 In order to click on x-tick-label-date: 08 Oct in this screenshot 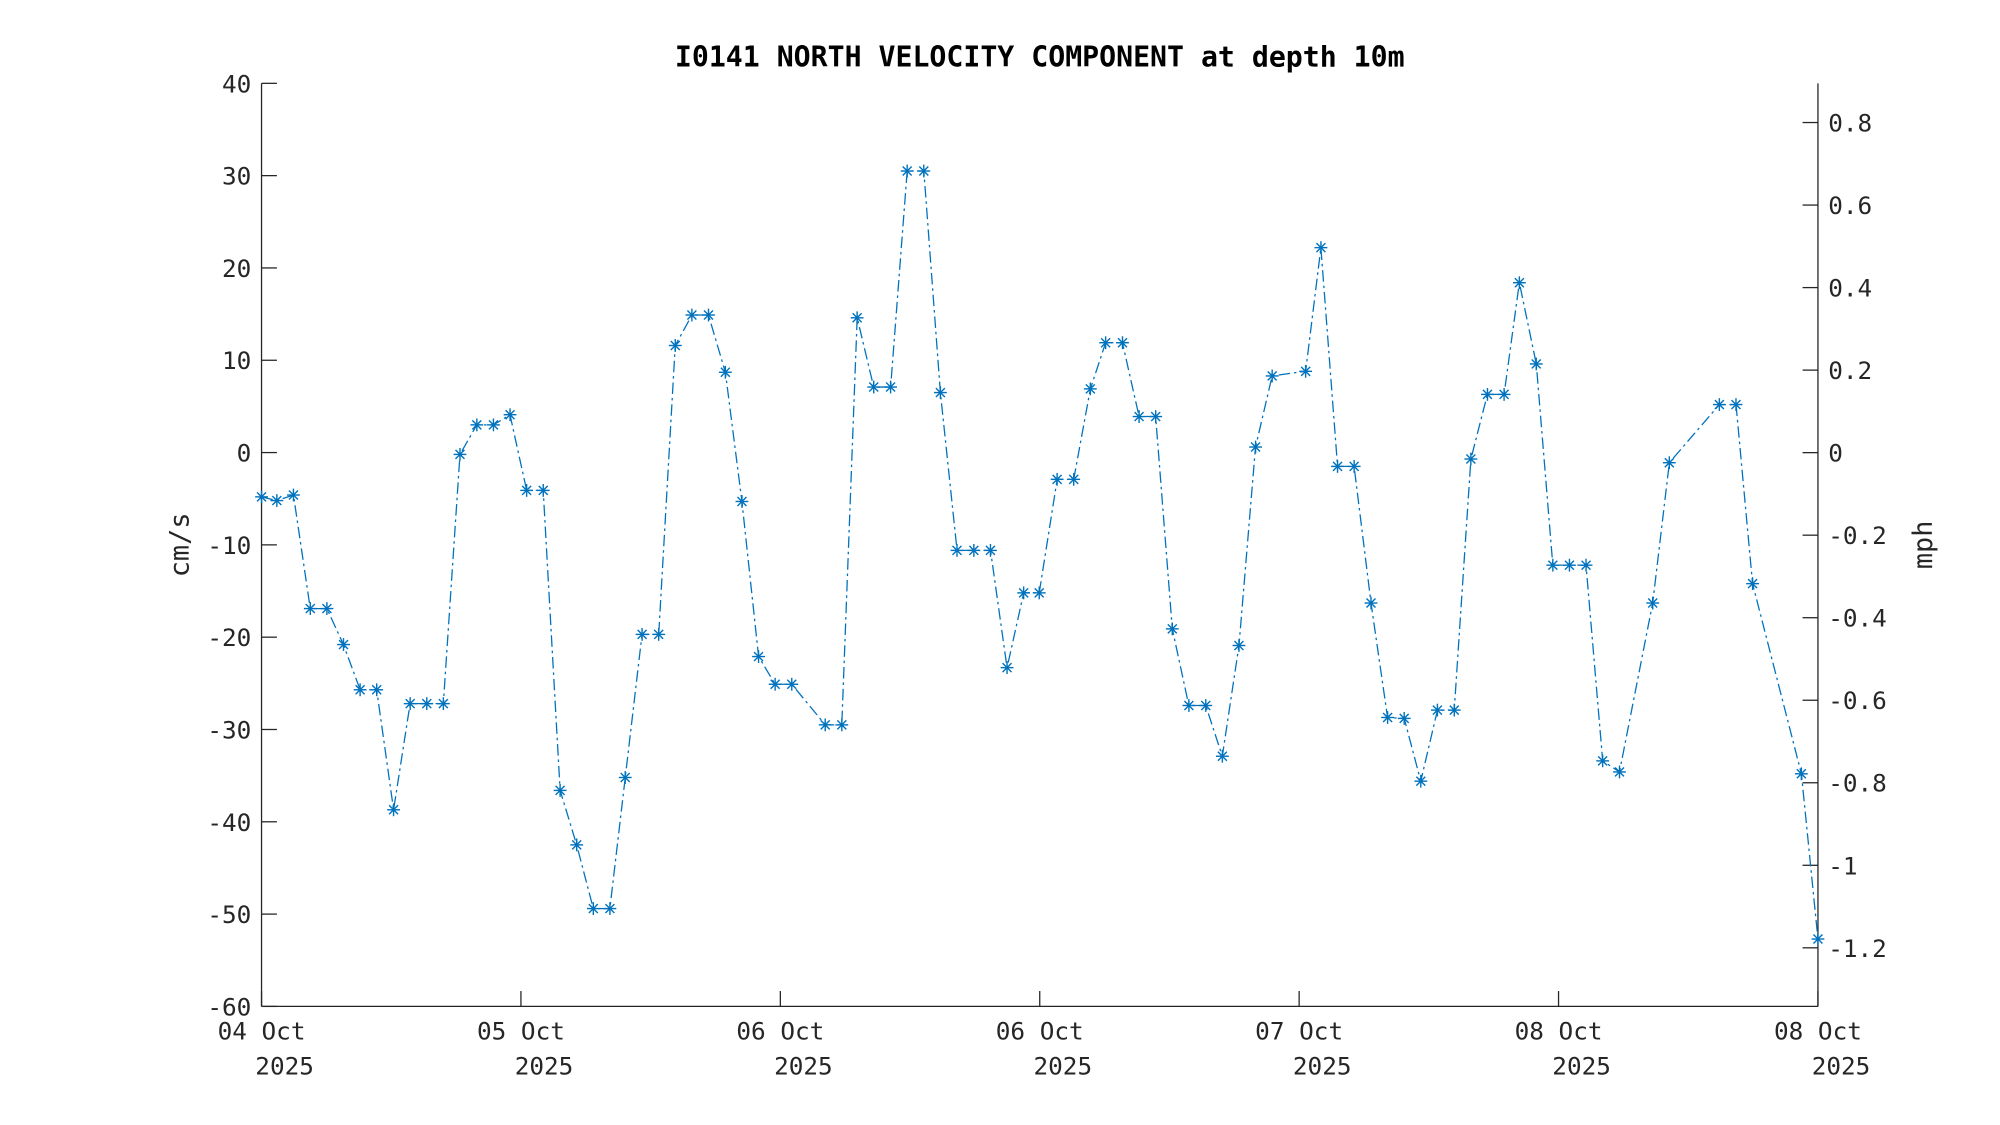, I will do `click(1559, 1031)`.